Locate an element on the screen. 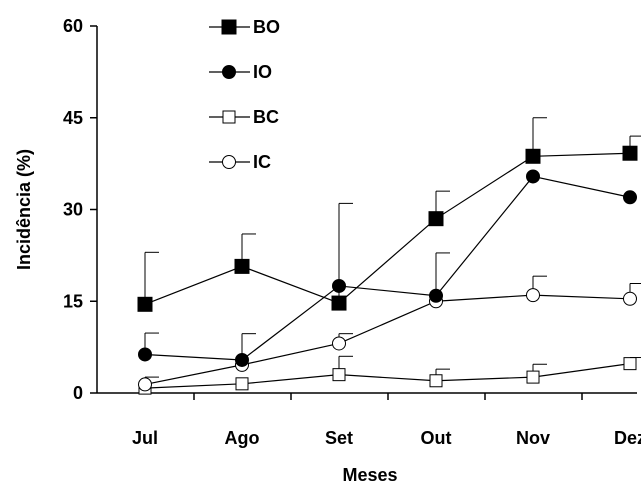 The image size is (641, 487). legend: BO IO BC IC is located at coordinates (244, 94).